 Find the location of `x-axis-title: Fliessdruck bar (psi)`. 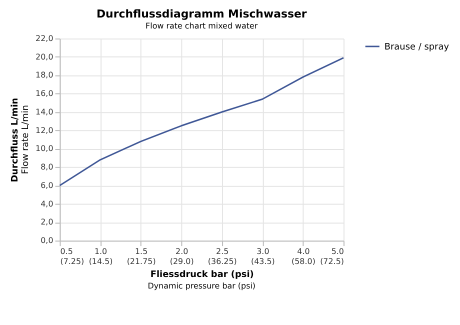

x-axis-title: Fliessdruck bar (psi) is located at coordinates (202, 275).